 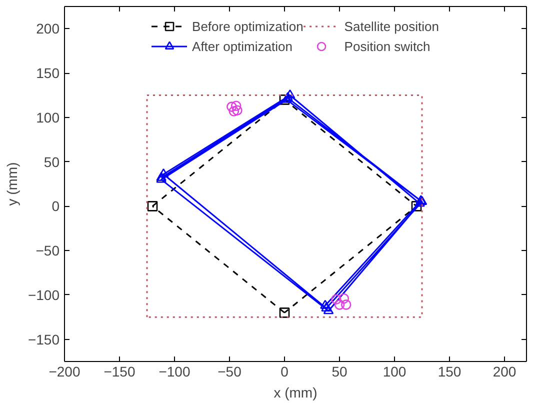 What do you see at coordinates (48, 250) in the screenshot?
I see `y-tick-label: −50` at bounding box center [48, 250].